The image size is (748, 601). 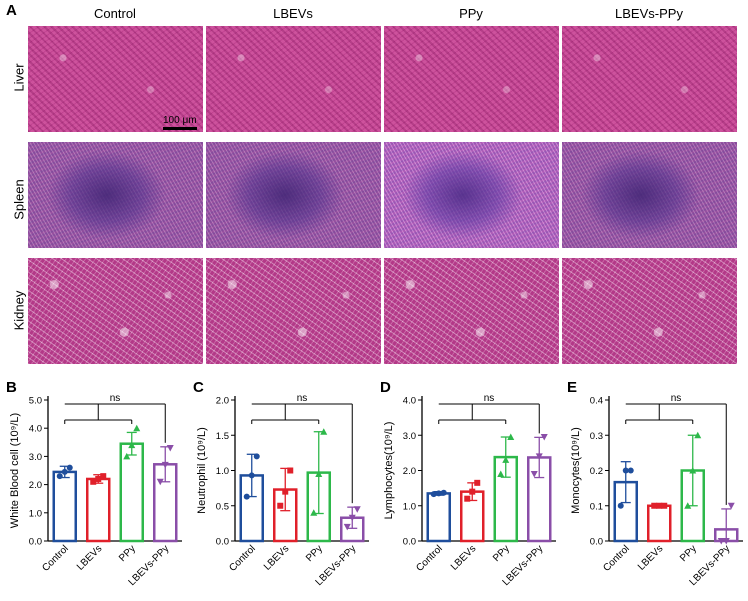 I want to click on y-axis-label: White Blood cell (10⁹/L), so click(x=15, y=470).